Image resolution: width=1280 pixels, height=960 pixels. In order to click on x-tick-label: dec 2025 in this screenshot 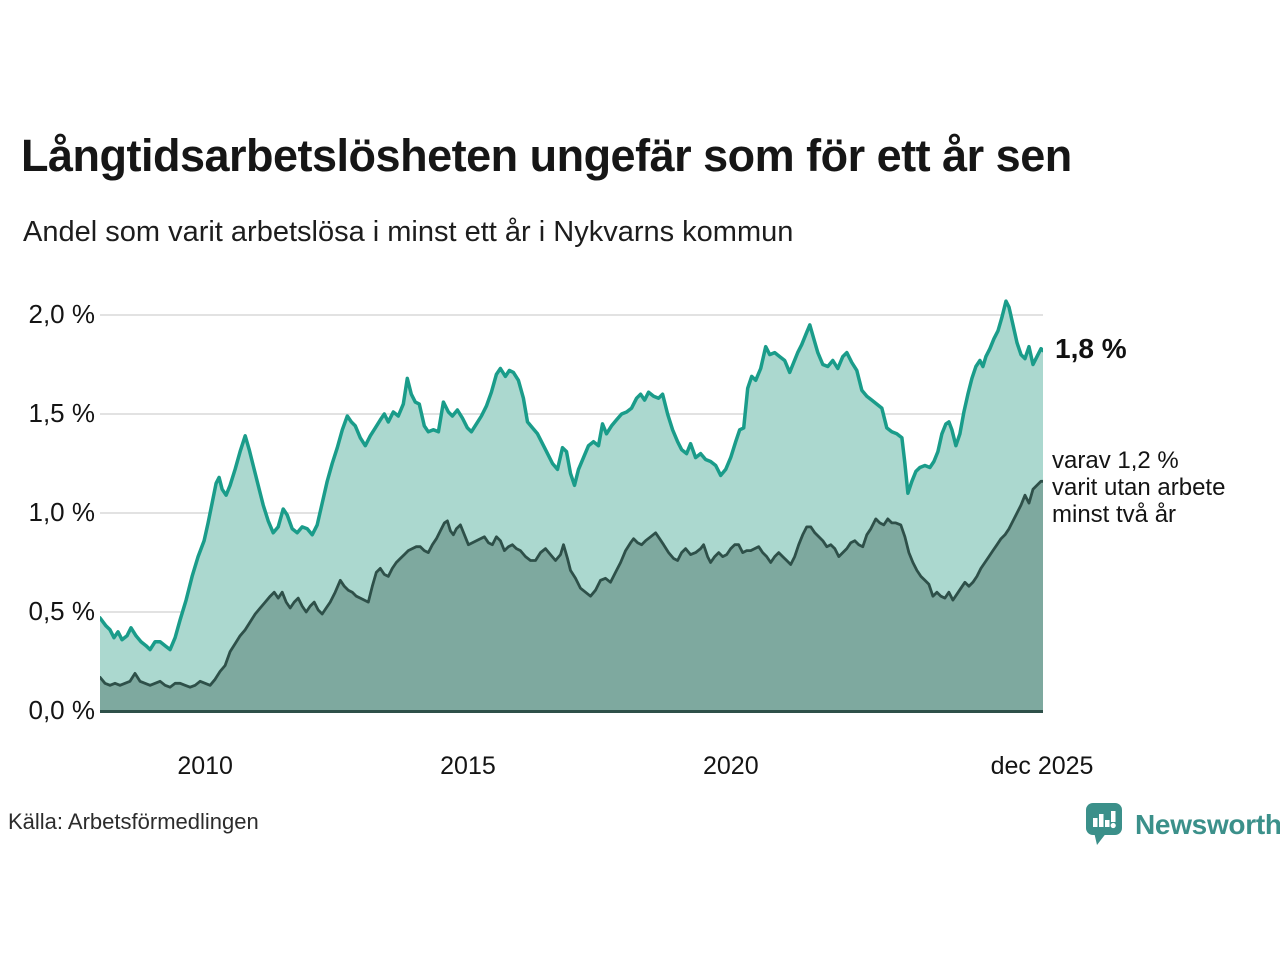, I will do `click(1042, 766)`.